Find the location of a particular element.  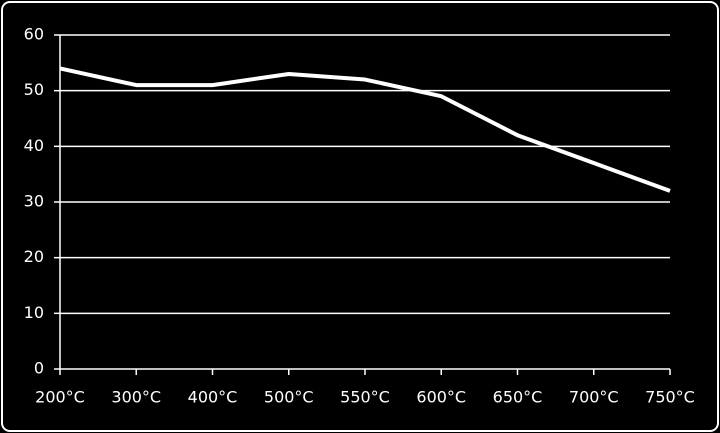

x-tick-label: 550°C is located at coordinates (365, 397).